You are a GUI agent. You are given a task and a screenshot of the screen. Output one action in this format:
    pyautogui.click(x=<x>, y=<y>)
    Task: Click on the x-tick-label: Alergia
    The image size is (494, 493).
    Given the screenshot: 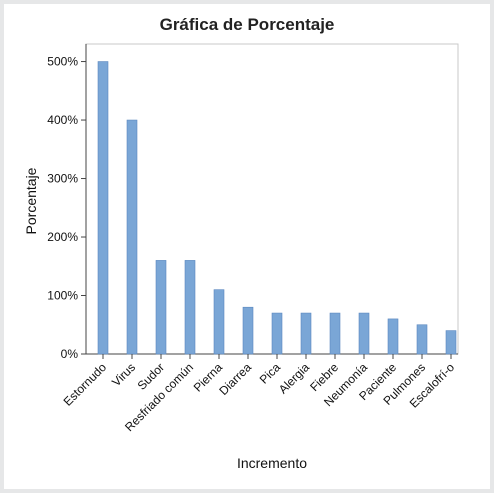 What is the action you would take?
    pyautogui.click(x=294, y=378)
    